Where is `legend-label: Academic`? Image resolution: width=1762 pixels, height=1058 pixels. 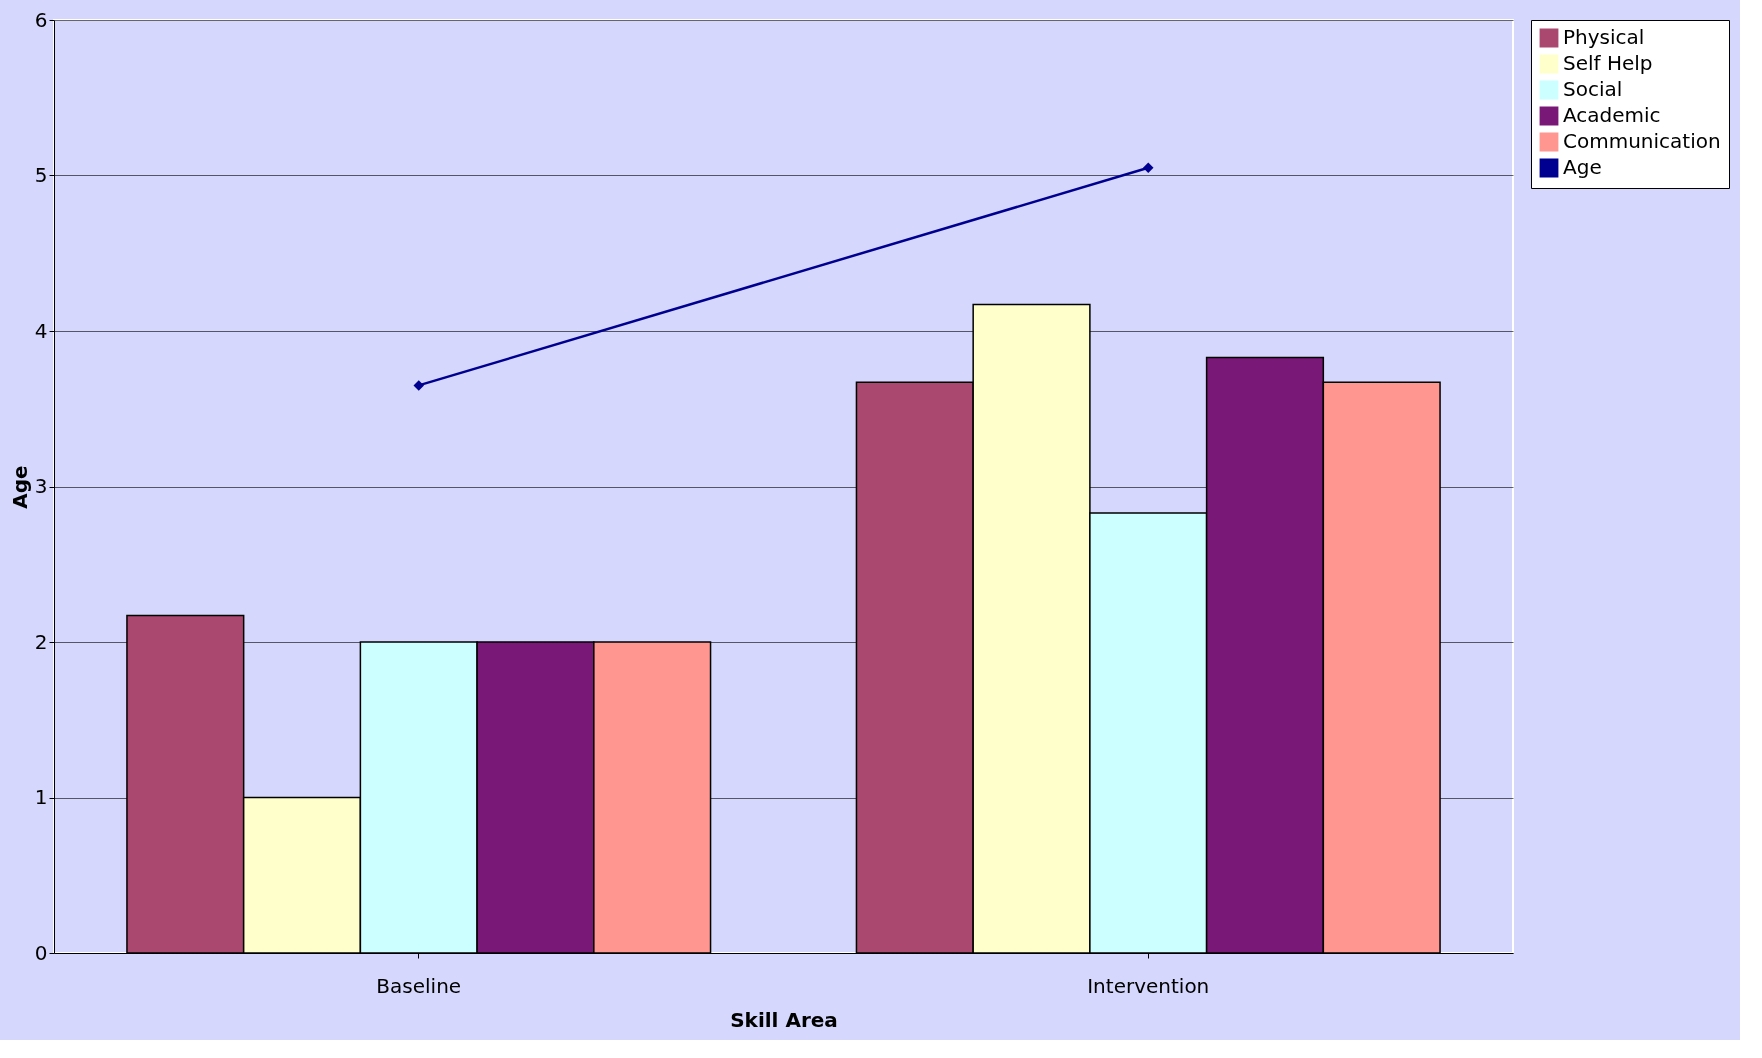
legend-label: Academic is located at coordinates (1612, 115).